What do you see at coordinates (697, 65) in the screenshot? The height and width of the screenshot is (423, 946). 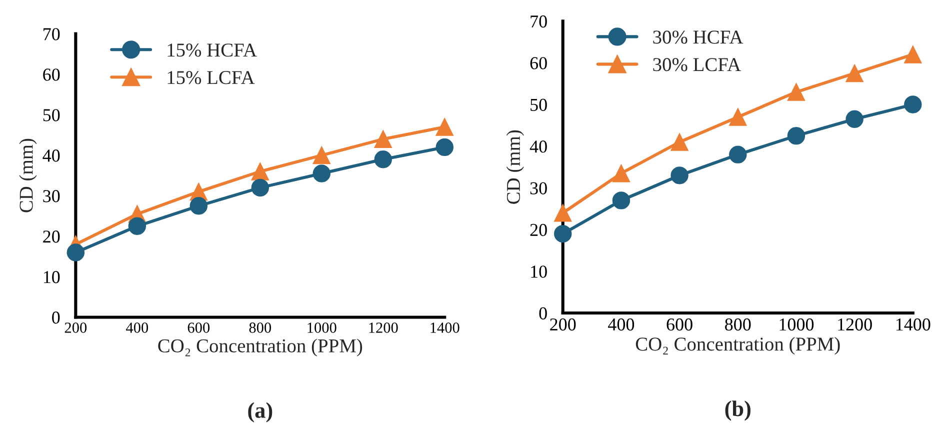 I see `legend-label: 30% LCFA` at bounding box center [697, 65].